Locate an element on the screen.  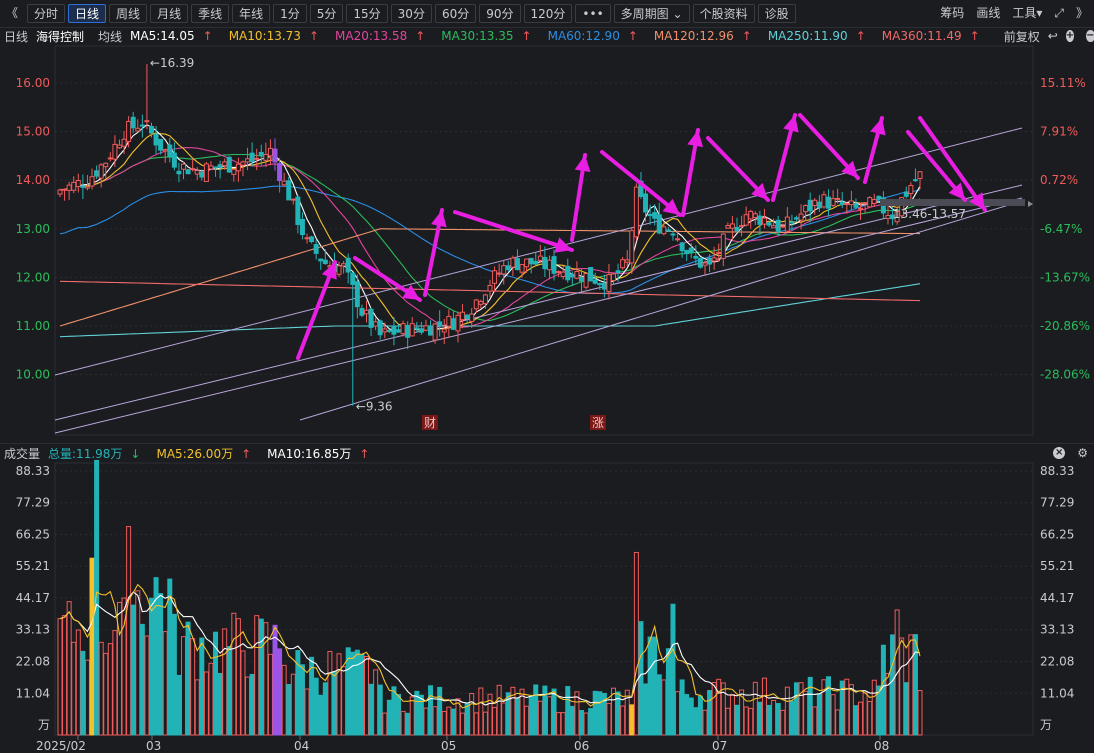
diagnose-button: 诊股 is located at coordinates (776, 13).